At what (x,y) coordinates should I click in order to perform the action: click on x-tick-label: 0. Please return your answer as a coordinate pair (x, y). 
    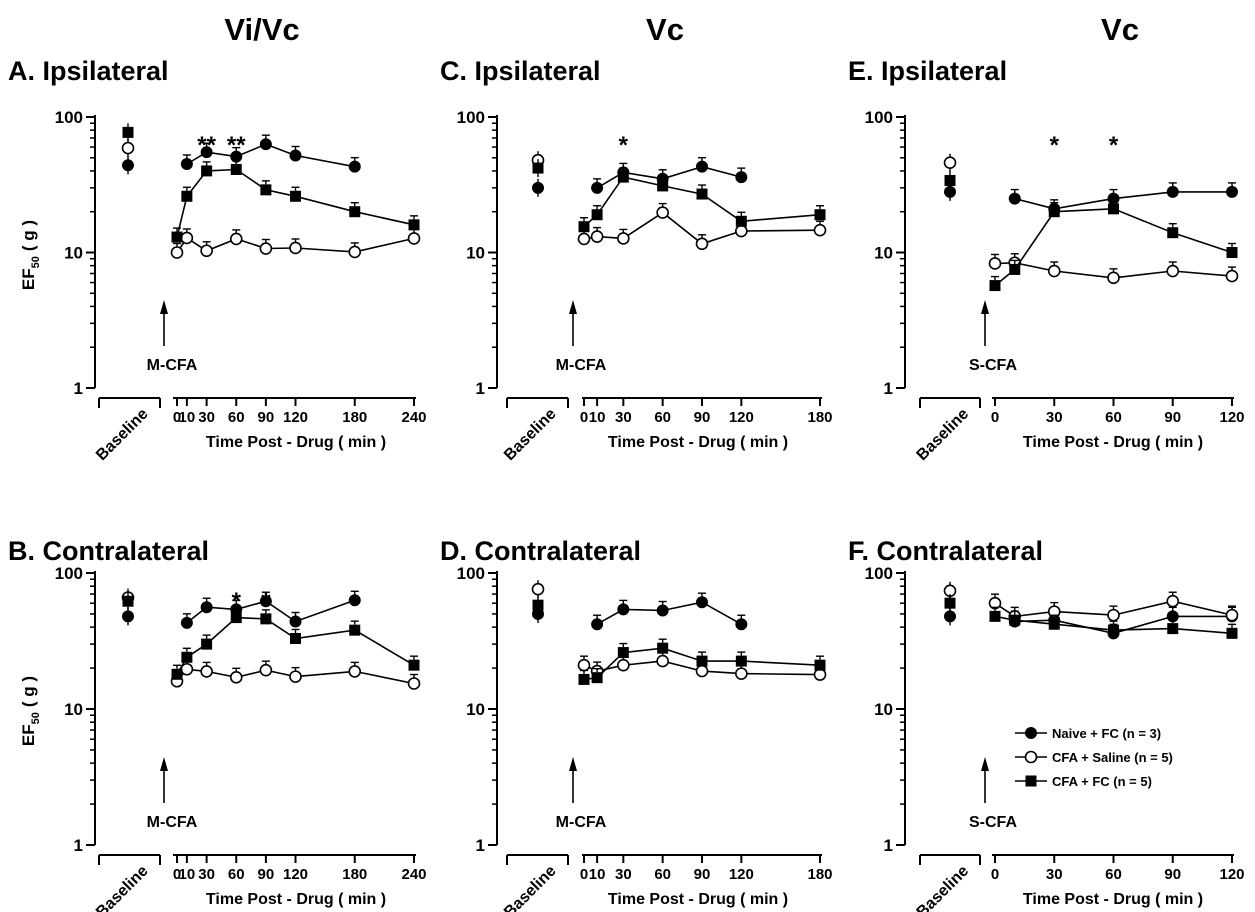
    Looking at the image, I should click on (995, 417).